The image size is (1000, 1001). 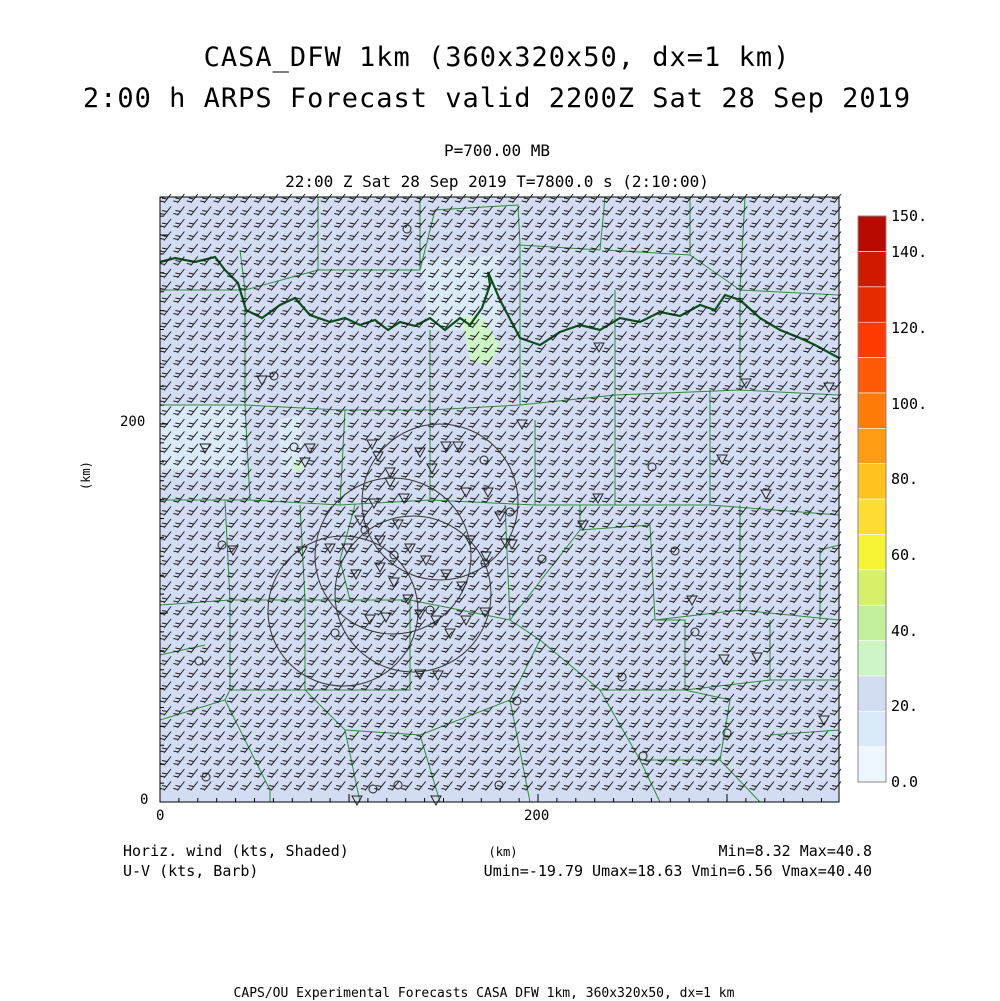 I want to click on colorbar-label: 60., so click(x=905, y=555).